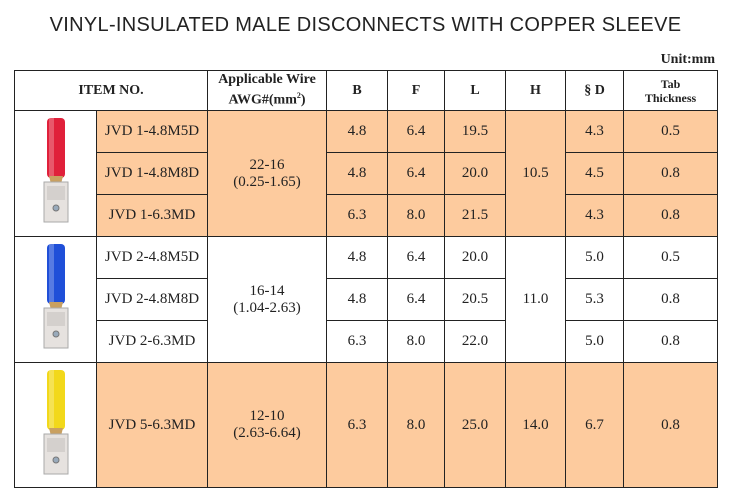  What do you see at coordinates (267, 164) in the screenshot?
I see `wire-awg: 22-16` at bounding box center [267, 164].